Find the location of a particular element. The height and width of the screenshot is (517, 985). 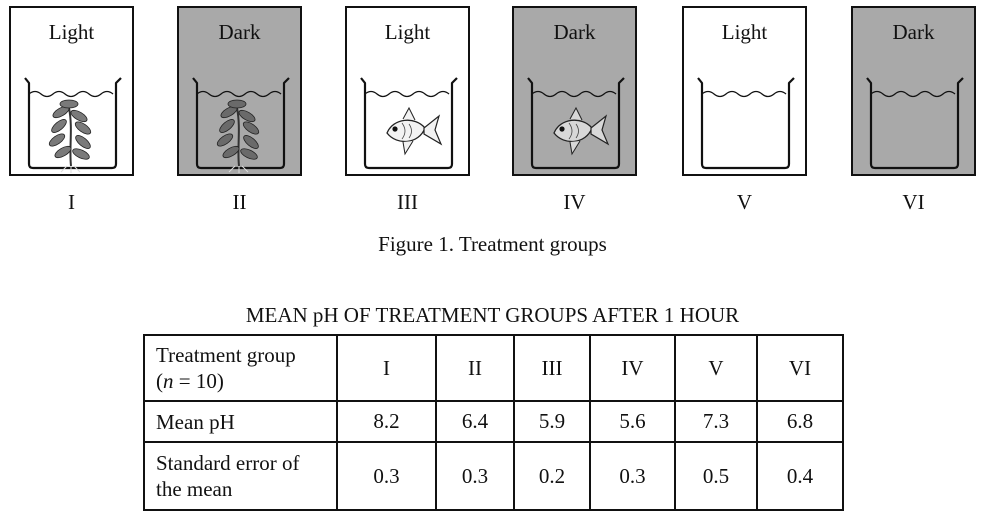

group-label-ii: II is located at coordinates (239, 202).